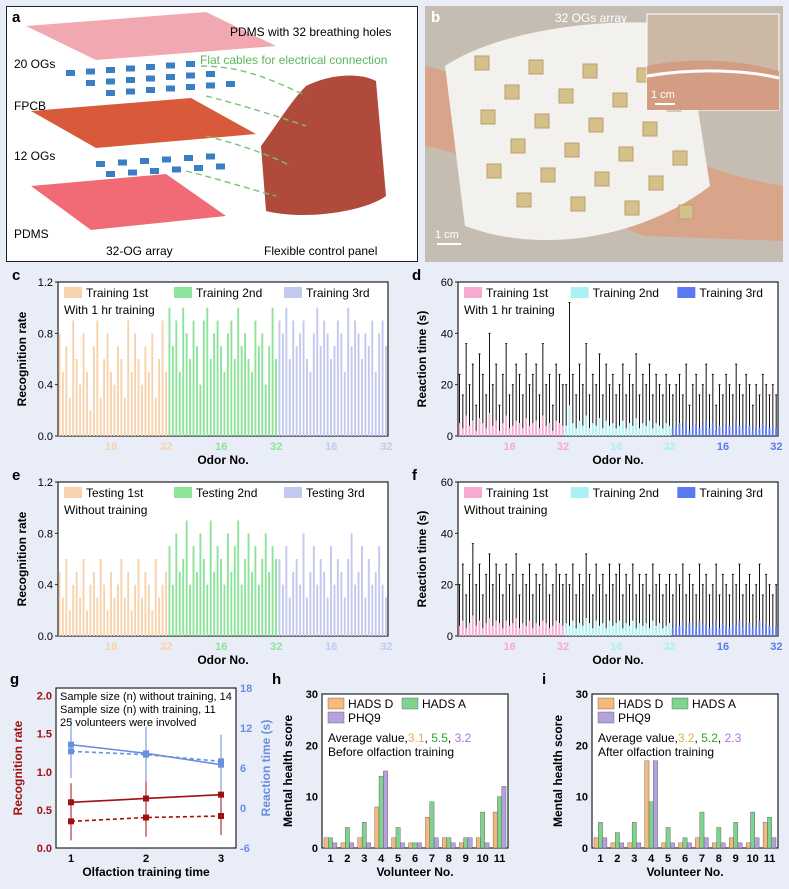  What do you see at coordinates (245, 849) in the screenshot?
I see `y2-tick-label: -6` at bounding box center [245, 849].